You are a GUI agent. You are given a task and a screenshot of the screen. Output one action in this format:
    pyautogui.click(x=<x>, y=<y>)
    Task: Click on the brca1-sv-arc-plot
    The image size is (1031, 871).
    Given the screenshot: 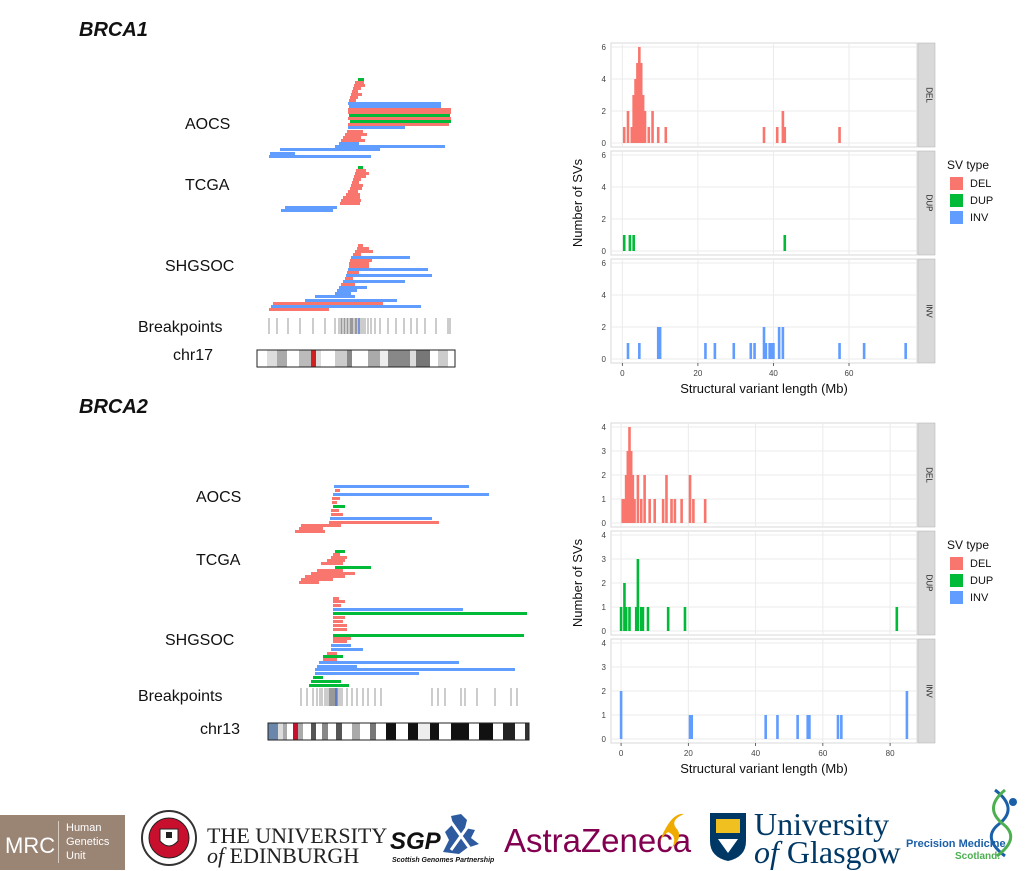 What is the action you would take?
    pyautogui.click(x=356, y=223)
    